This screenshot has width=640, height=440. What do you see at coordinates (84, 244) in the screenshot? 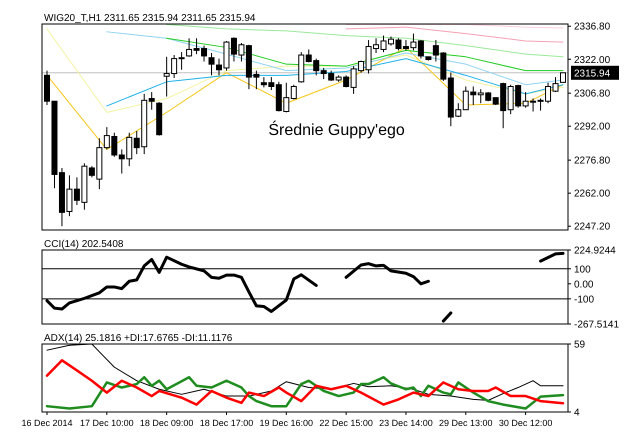
I see `chart-title: CCI(14) 202.5408` at bounding box center [84, 244].